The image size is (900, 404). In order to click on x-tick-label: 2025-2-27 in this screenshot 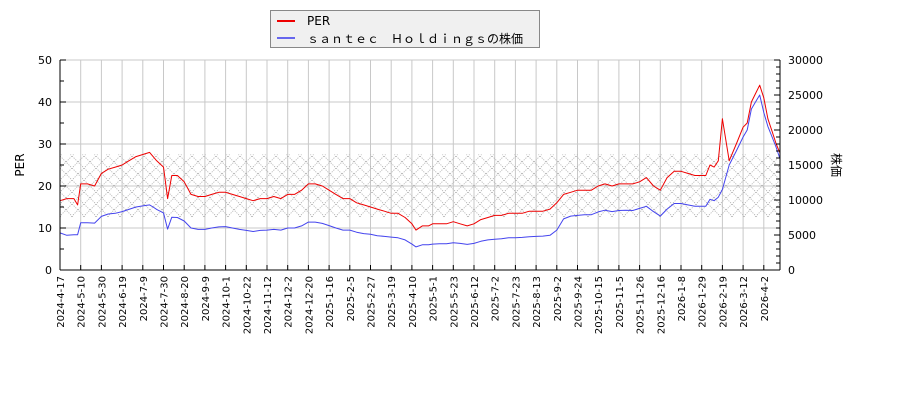, I will do `click(372, 302)`.